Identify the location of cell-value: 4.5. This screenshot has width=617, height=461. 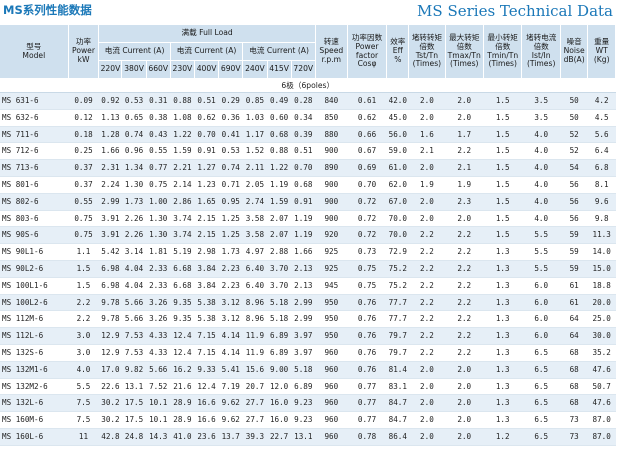
(601, 118).